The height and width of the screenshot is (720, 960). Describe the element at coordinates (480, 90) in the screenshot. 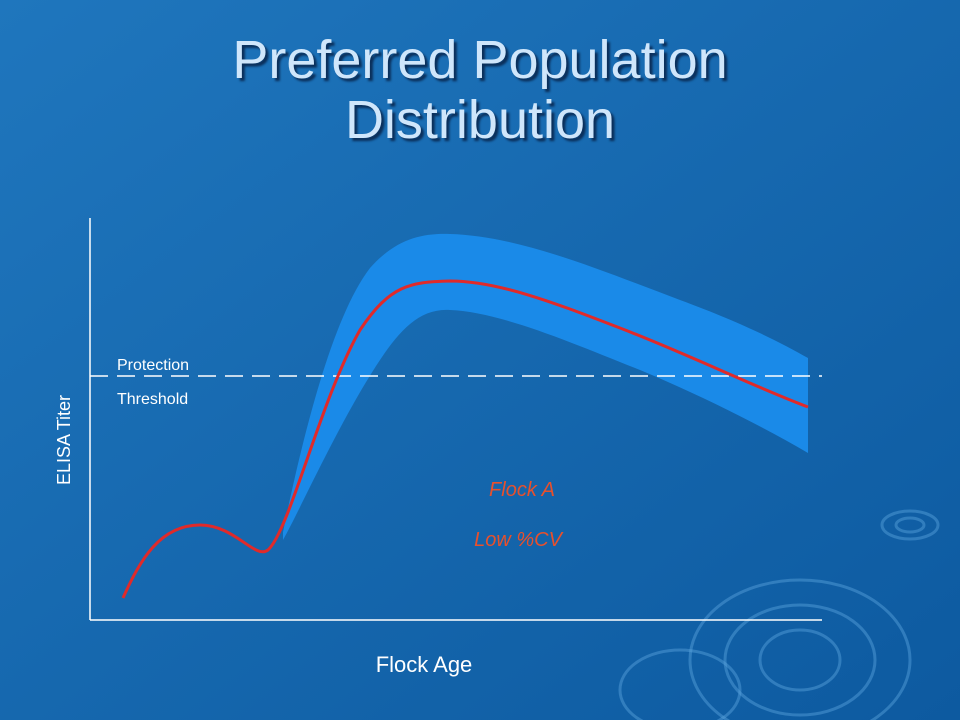

I see `slide-title: Preferred Population Distribution` at that location.